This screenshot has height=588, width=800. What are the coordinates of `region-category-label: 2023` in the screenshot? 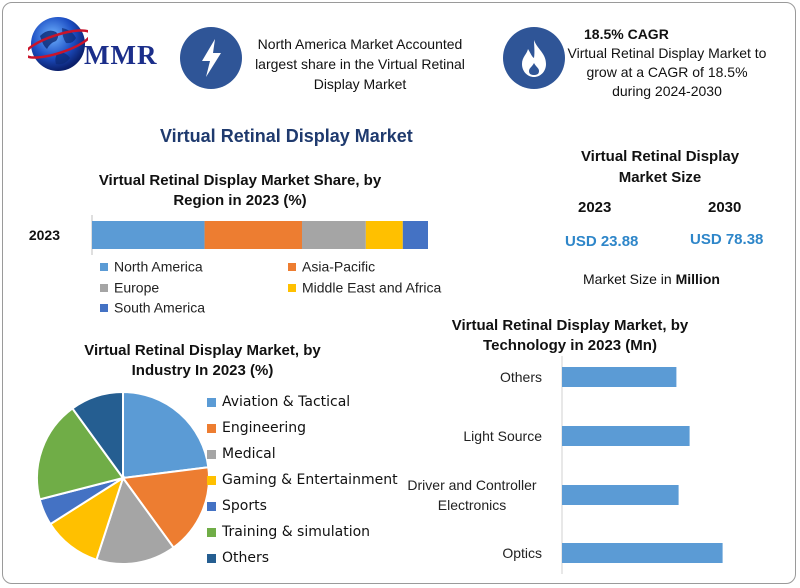 It's located at (44, 235).